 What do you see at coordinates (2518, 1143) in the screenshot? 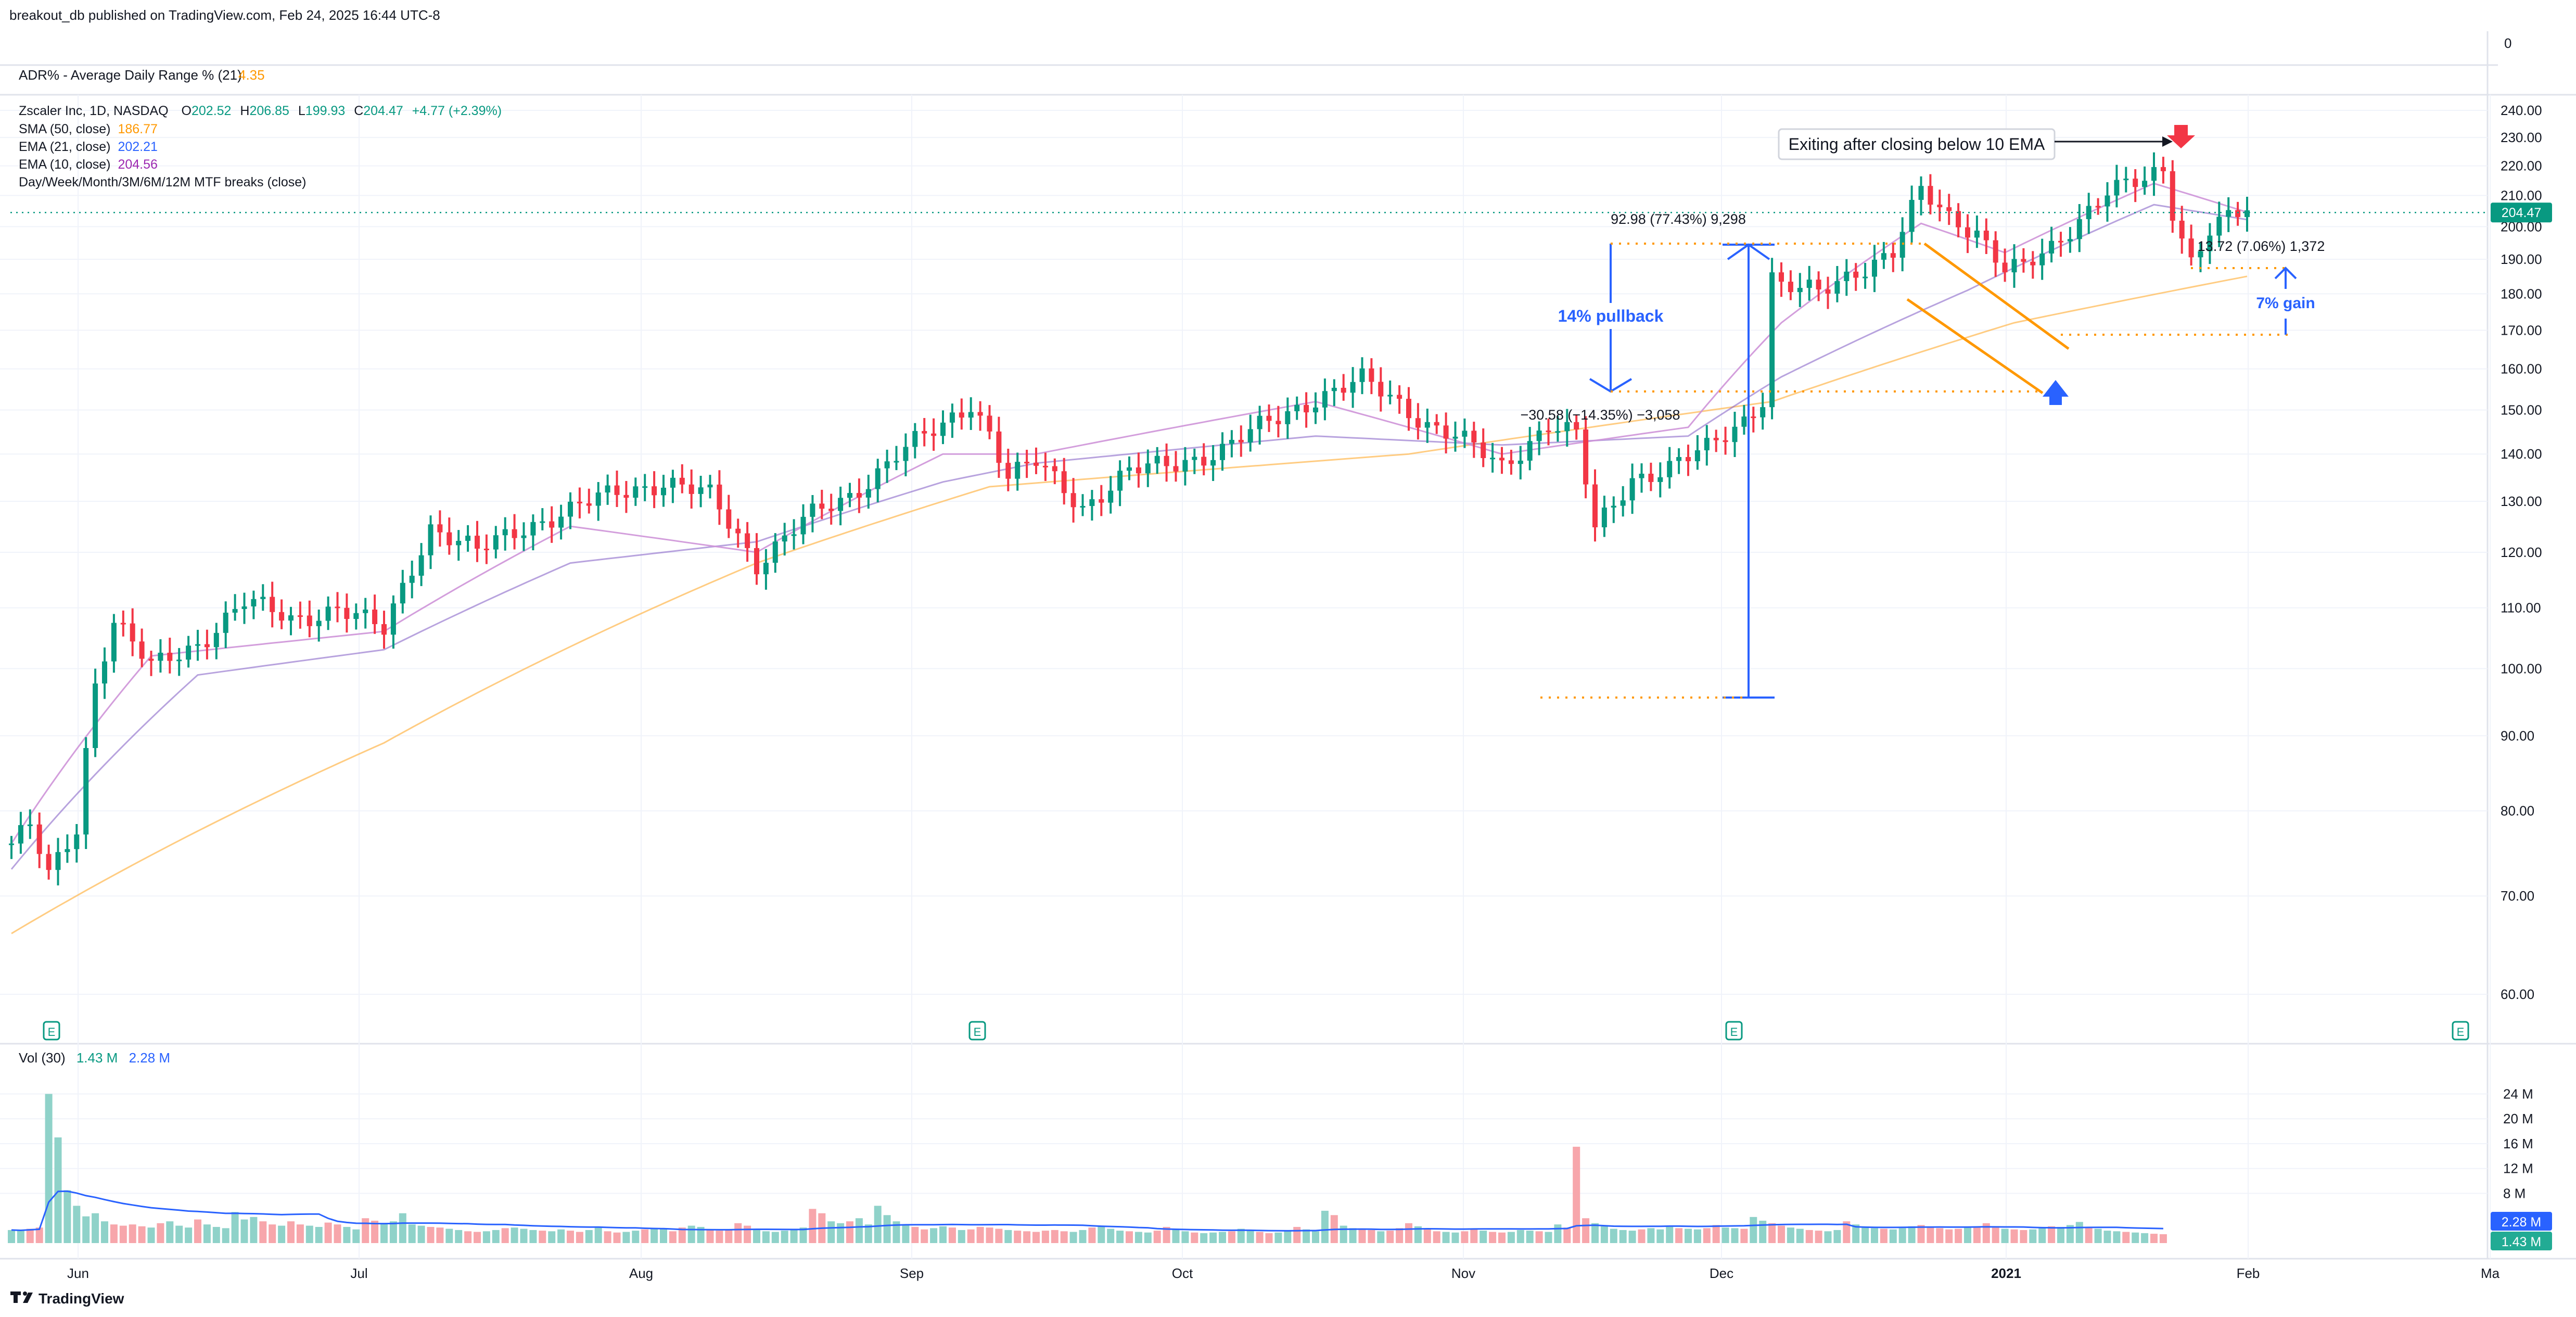
I see `volume-axis: 24 M 20 M 16 M 12 M 8 M` at bounding box center [2518, 1143].